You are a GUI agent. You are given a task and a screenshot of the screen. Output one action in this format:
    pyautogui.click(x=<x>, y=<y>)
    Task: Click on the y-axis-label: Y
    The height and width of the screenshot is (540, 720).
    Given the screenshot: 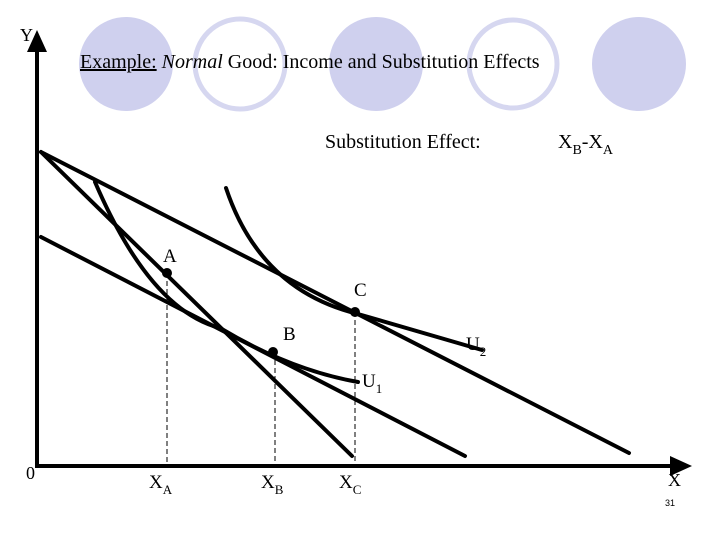 What is the action you would take?
    pyautogui.click(x=26, y=35)
    